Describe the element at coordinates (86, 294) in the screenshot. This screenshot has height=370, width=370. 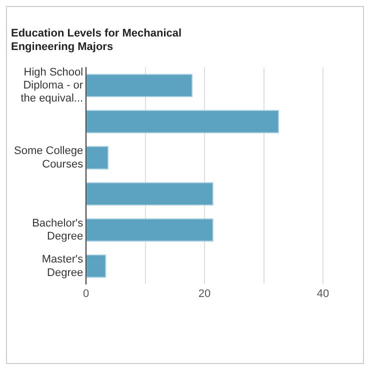
I see `x-tick-label: 0` at that location.